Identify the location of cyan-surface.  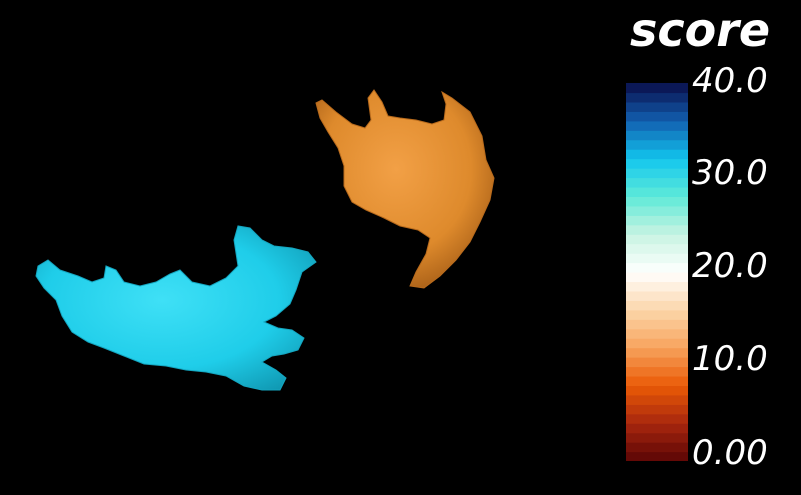
(176, 308).